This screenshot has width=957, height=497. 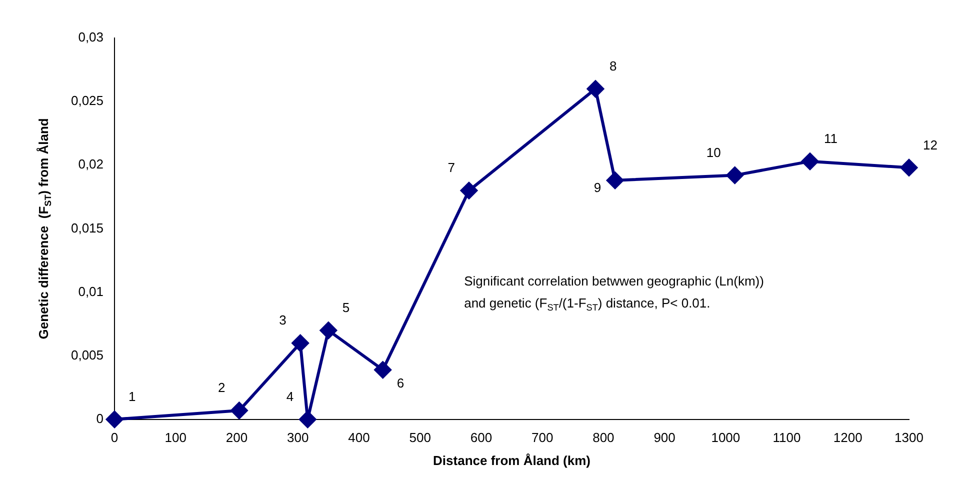 I want to click on annotation: 3, so click(x=282, y=320).